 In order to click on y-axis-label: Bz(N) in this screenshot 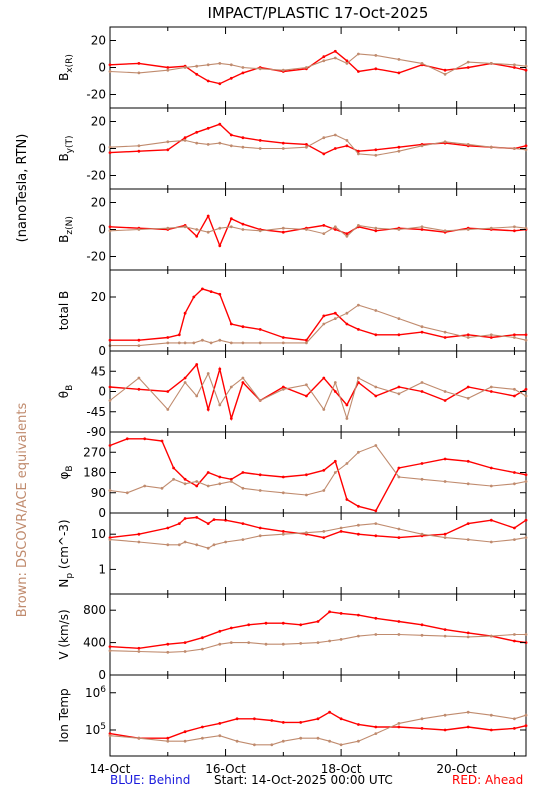, I will do `click(66, 229)`.